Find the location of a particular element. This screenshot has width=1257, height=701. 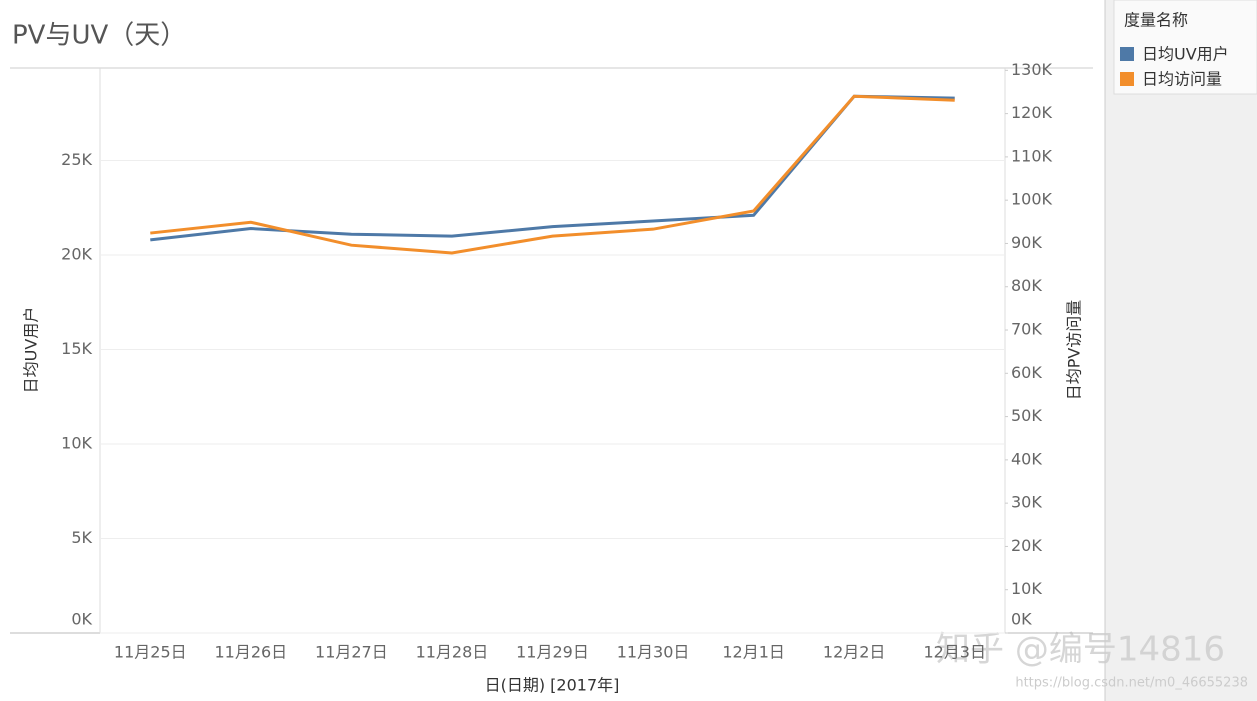

y2-tick-label: 20K is located at coordinates (1026, 545).